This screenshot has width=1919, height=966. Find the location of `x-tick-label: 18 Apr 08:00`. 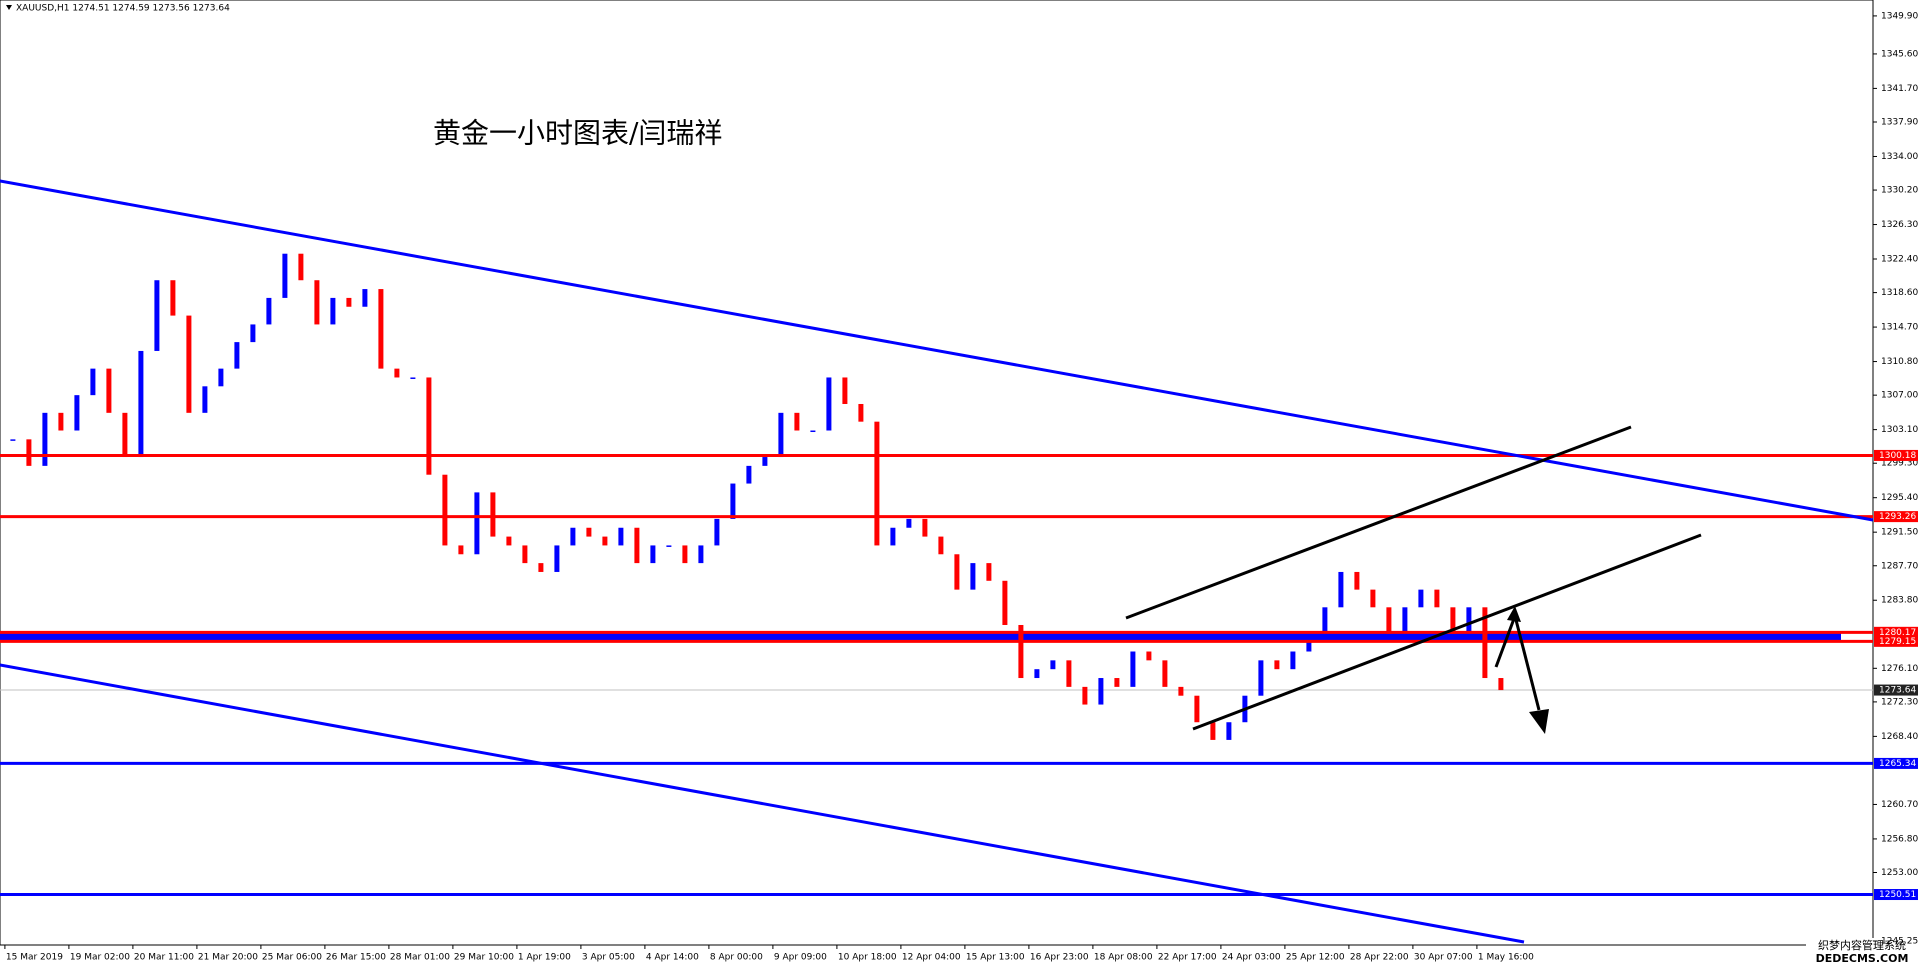

x-tick-label: 18 Apr 08:00 is located at coordinates (1123, 958).